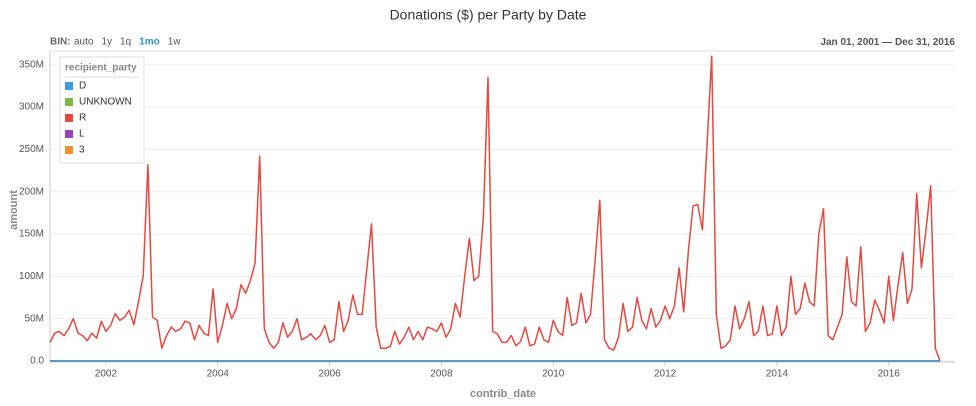 This screenshot has height=406, width=976. Describe the element at coordinates (14, 210) in the screenshot. I see `y-axis-label: amount` at that location.